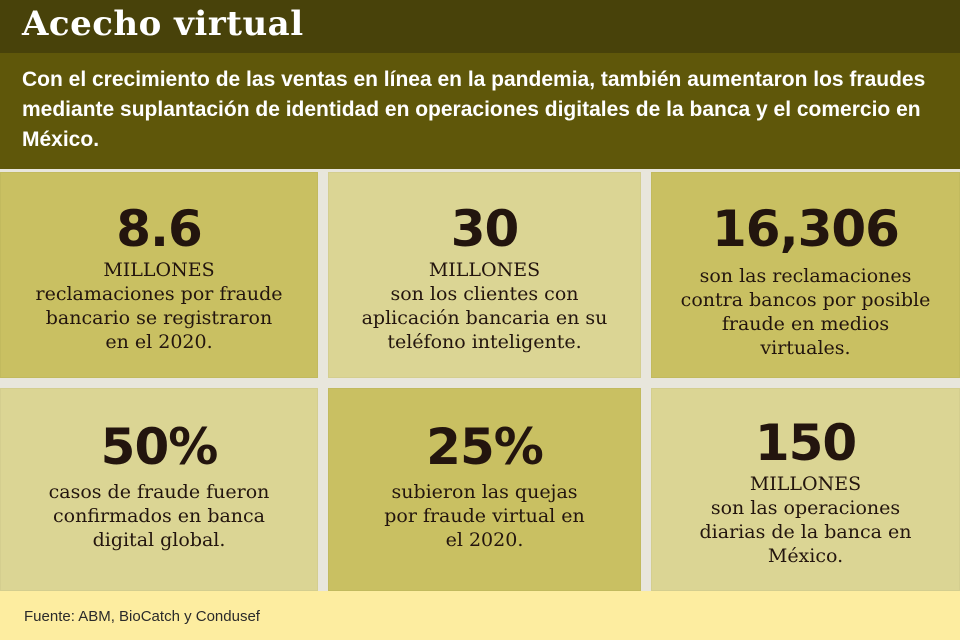  I want to click on footer: Fuente: ABM, BioCatch y Condusef, so click(480, 615).